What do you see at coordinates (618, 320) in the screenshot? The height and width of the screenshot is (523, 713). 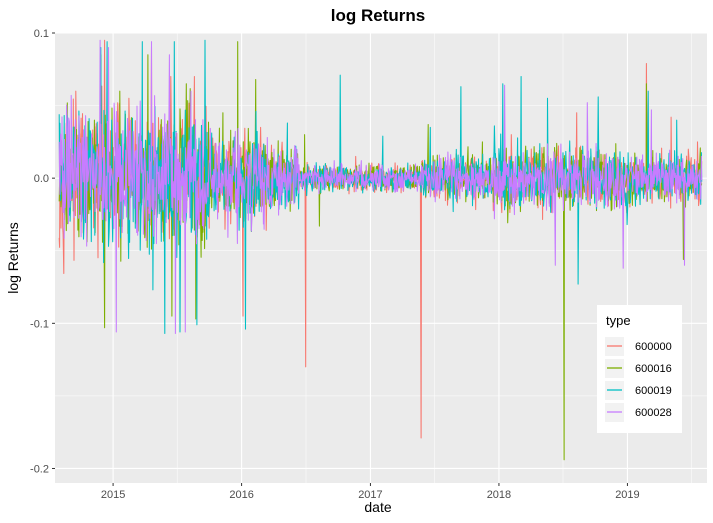 I see `legend-title: type` at bounding box center [618, 320].